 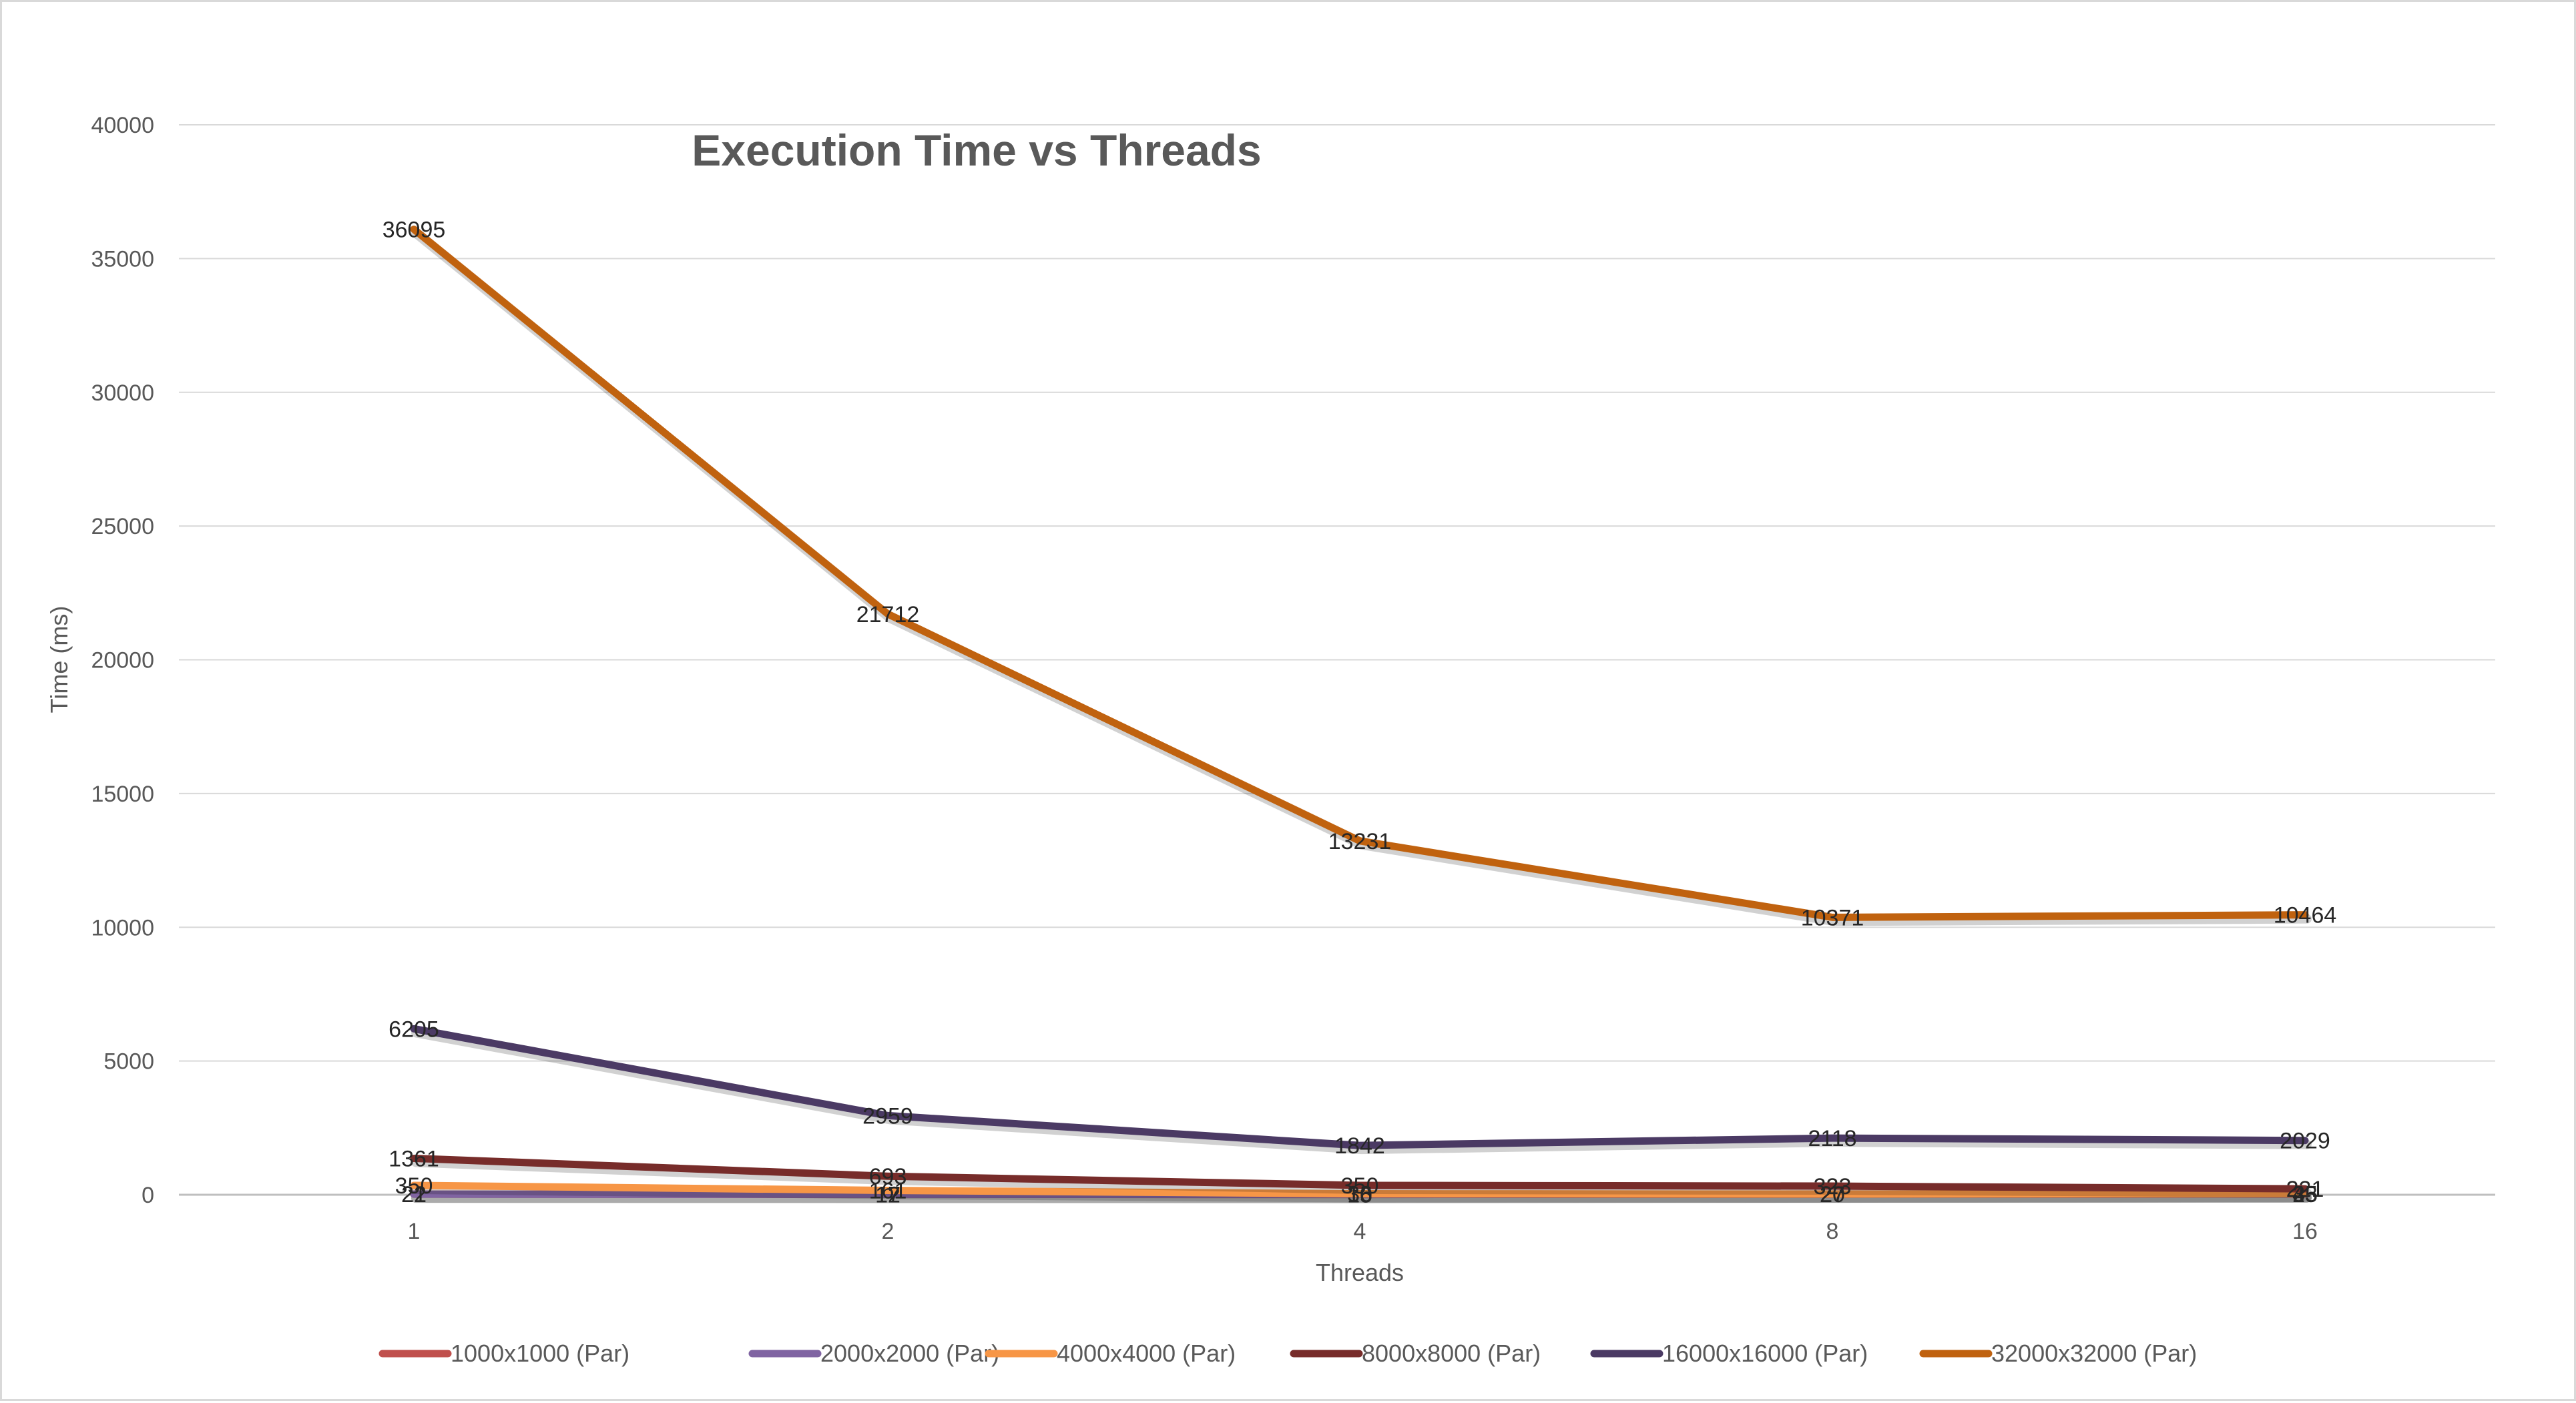 I want to click on legend-label: 1000x1000 (Par), so click(x=540, y=1353).